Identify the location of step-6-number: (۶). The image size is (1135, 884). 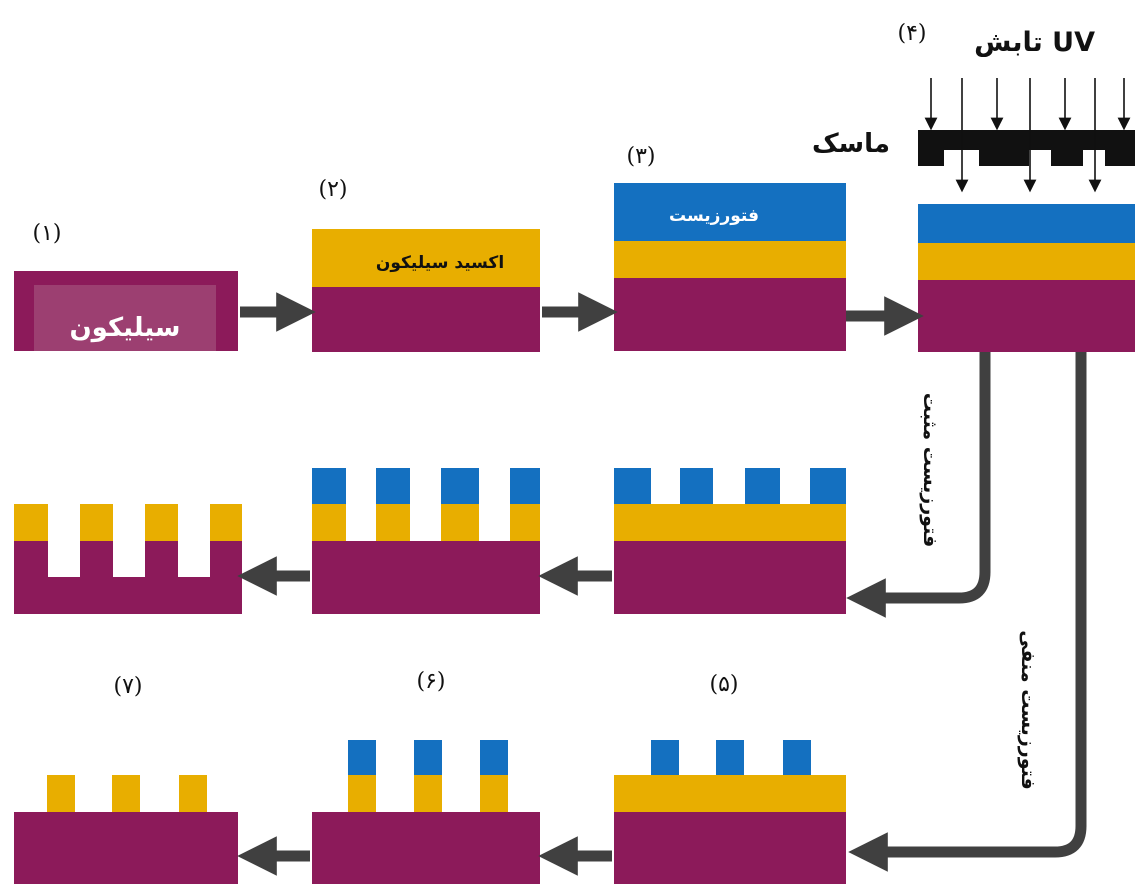
(431, 681).